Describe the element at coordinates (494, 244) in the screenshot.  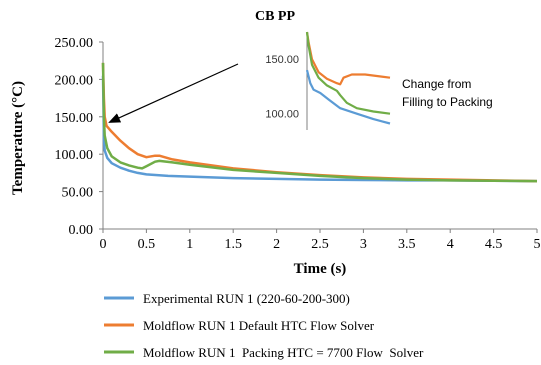
I see `x-tick-label: 4.5` at that location.